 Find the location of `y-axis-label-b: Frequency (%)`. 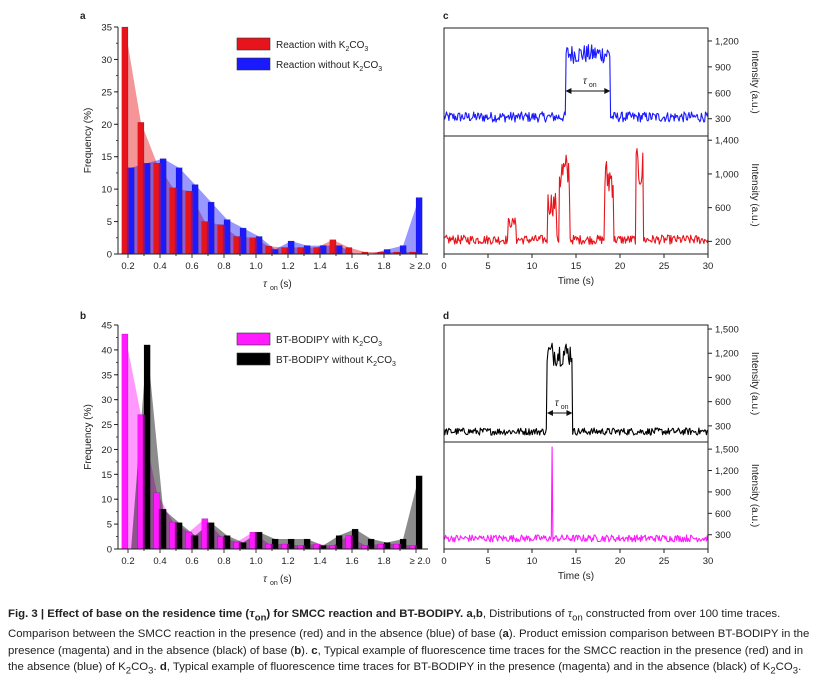

y-axis-label-b: Frequency (%) is located at coordinates (88, 437).